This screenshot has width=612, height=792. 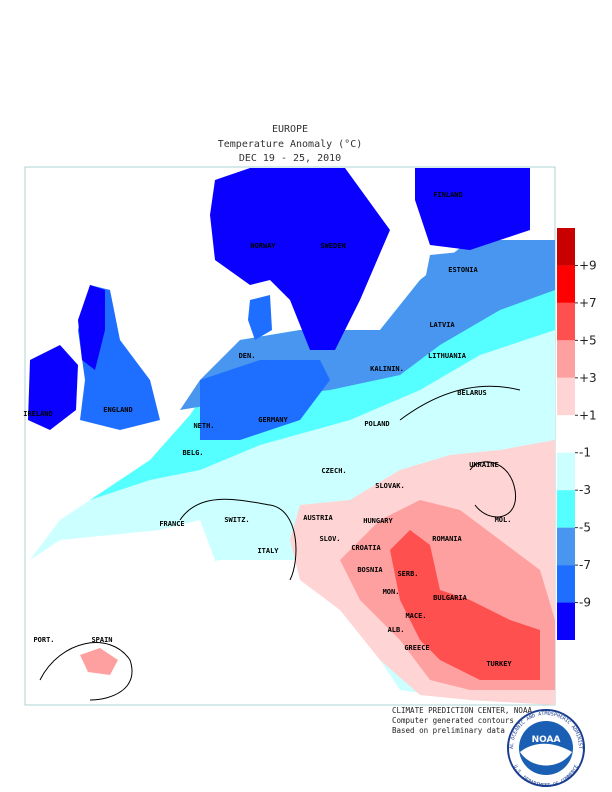 I want to click on colorbar-label: +9, so click(x=588, y=265).